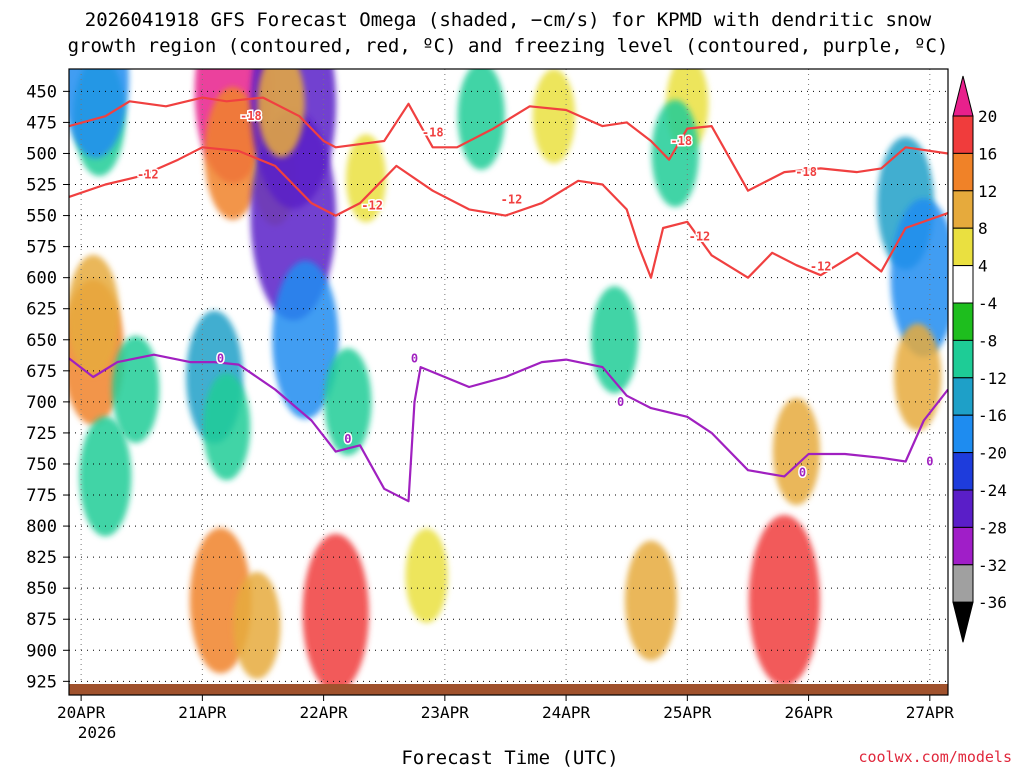 This screenshot has width=1024, height=768. Describe the element at coordinates (987, 340) in the screenshot. I see `colorbar-label-6: -8` at that location.